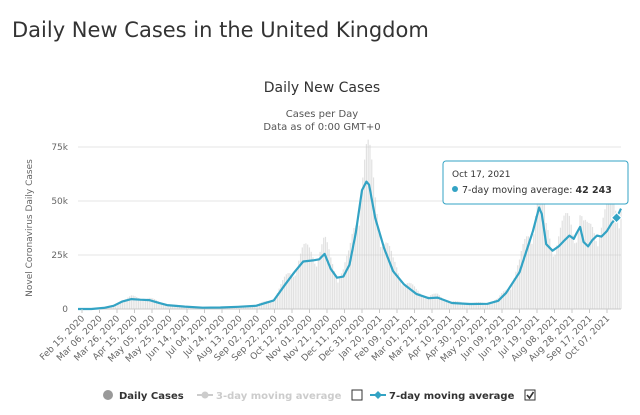 Image resolution: width=640 pixels, height=415 pixels. What do you see at coordinates (322, 114) in the screenshot?
I see `chart-subtitle-line1: Cases per Day` at bounding box center [322, 114].